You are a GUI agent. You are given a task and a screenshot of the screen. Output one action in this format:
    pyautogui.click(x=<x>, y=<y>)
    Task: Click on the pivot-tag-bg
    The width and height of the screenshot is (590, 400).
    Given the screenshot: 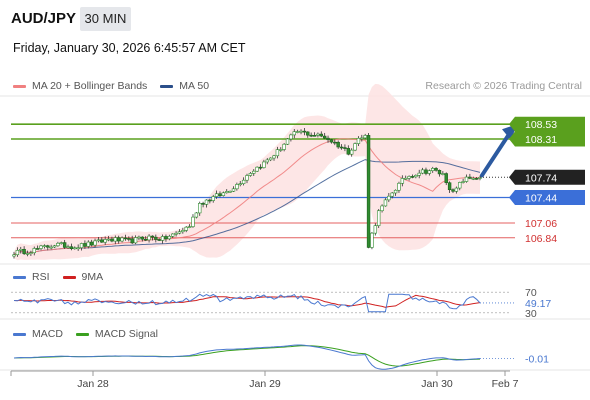 What is the action you would take?
    pyautogui.click(x=547, y=197)
    